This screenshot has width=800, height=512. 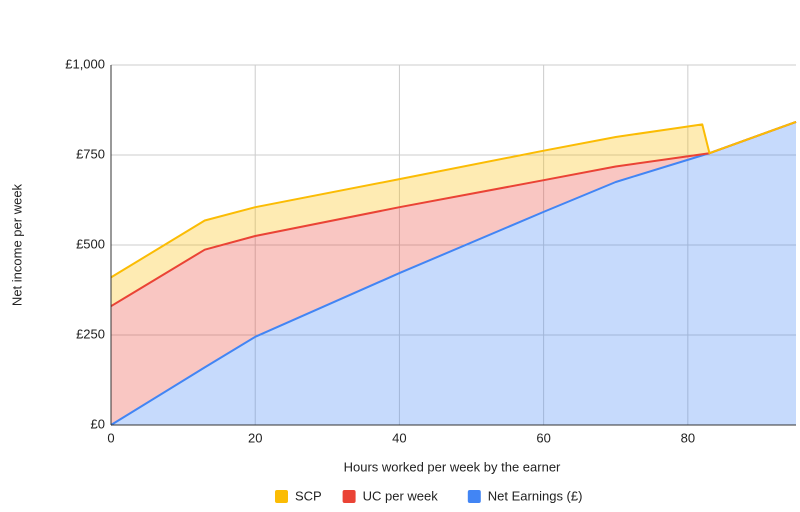 I want to click on x-tick-label: 20, so click(x=255, y=437).